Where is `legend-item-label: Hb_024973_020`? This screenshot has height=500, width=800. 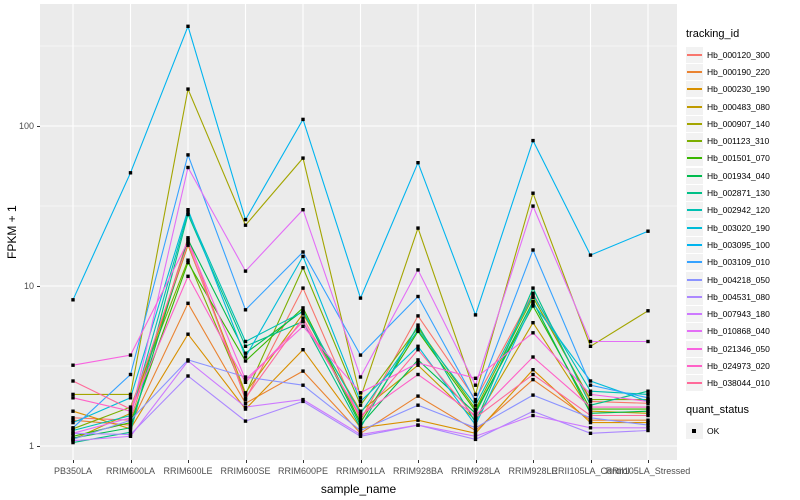
legend-item-label: Hb_024973_020 is located at coordinates (738, 365).